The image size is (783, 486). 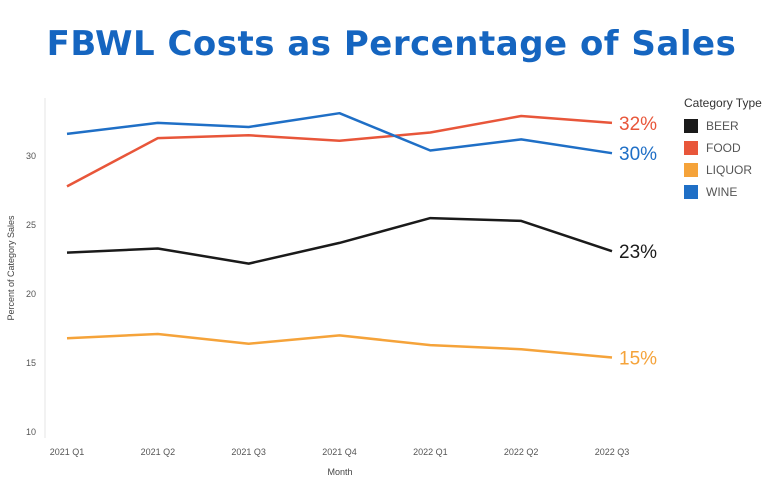 I want to click on series-line-beer, so click(x=339, y=240).